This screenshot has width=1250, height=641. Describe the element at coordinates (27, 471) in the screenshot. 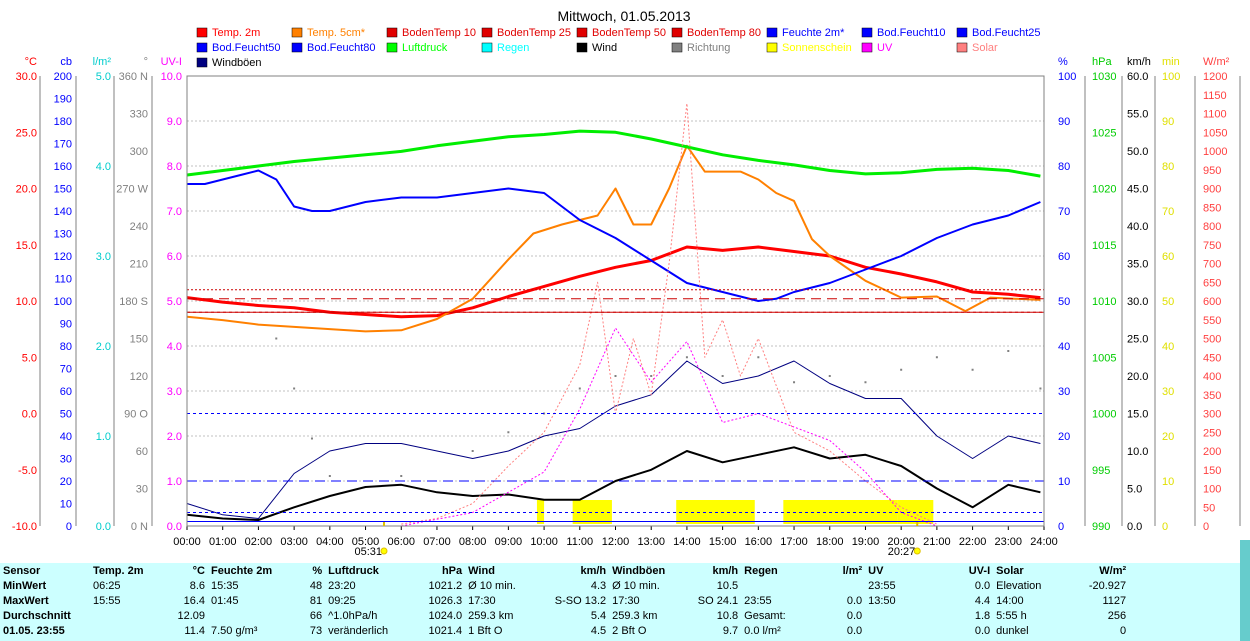

I see `axis-tick-temp: -5.0` at that location.